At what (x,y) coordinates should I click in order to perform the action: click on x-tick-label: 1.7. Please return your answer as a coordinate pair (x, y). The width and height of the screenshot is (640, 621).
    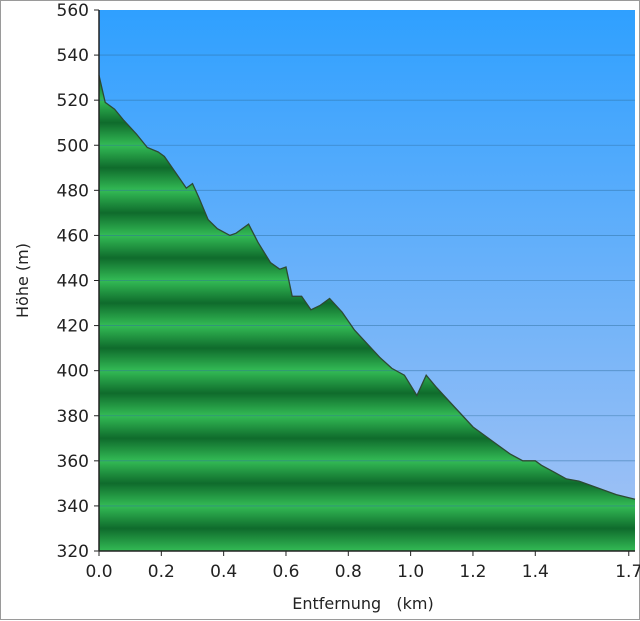
    Looking at the image, I should click on (627, 572).